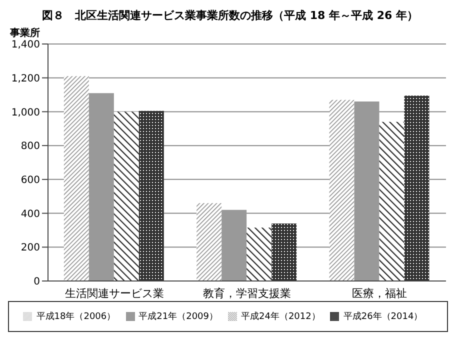 The height and width of the screenshot is (344, 460). I want to click on x-tick-label: 教育，学習支援業, so click(247, 293).